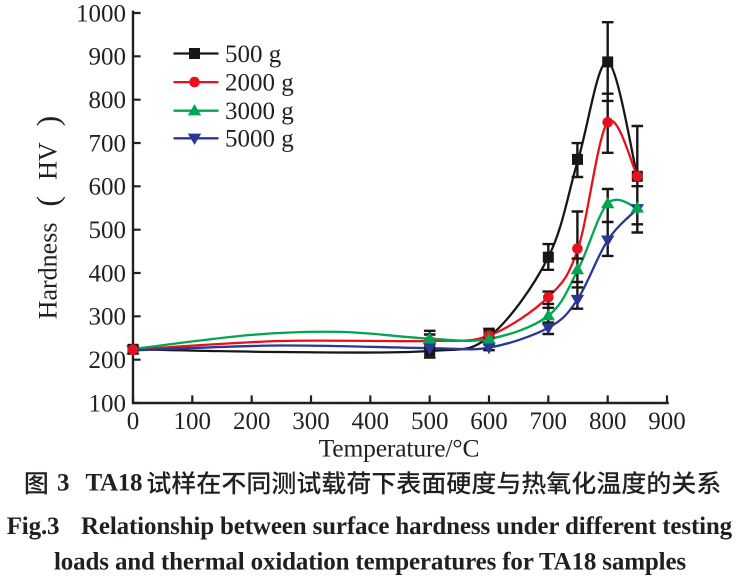  What do you see at coordinates (253, 54) in the screenshot?
I see `svg-text: 500 g` at bounding box center [253, 54].